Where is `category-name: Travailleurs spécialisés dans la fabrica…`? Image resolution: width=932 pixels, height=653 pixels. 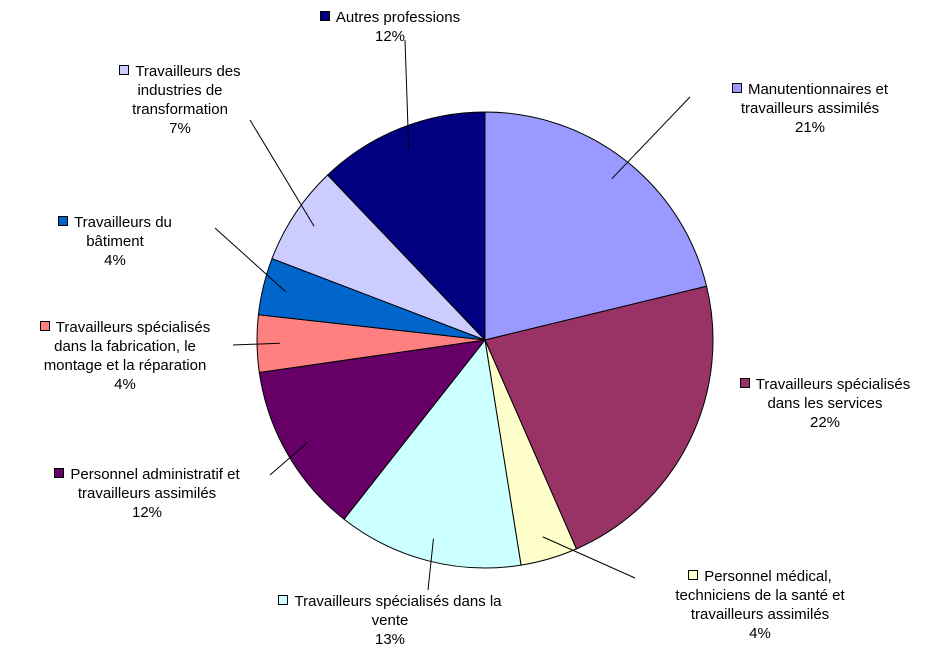
category-name: Travailleurs spécialisés dans la fabrica… is located at coordinates (127, 346).